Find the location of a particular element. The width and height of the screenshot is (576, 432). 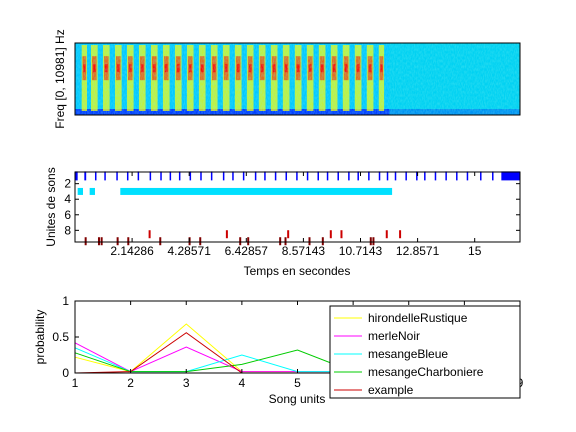

legend-box is located at coordinates (425, 352).